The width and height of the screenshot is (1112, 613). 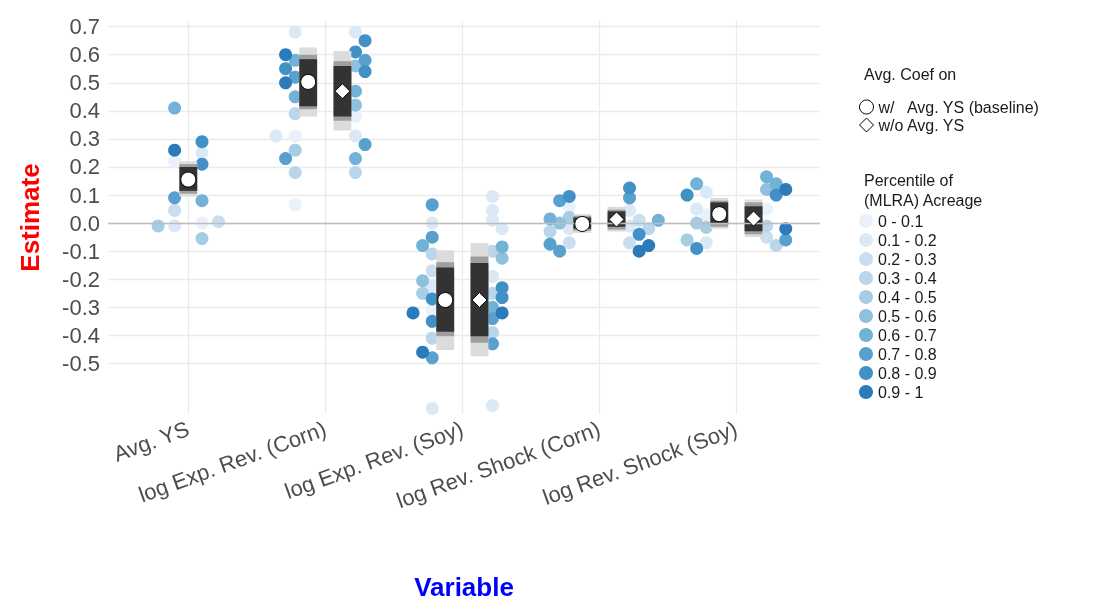 I want to click on legend-label: w/o Avg. YS, so click(x=921, y=125).